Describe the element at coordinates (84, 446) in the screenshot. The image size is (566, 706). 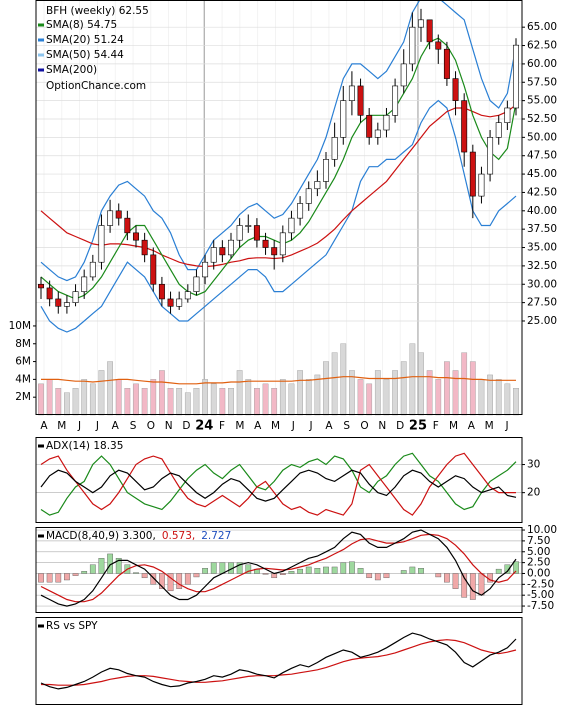
I see `legend: ADX(14) 18.35` at that location.